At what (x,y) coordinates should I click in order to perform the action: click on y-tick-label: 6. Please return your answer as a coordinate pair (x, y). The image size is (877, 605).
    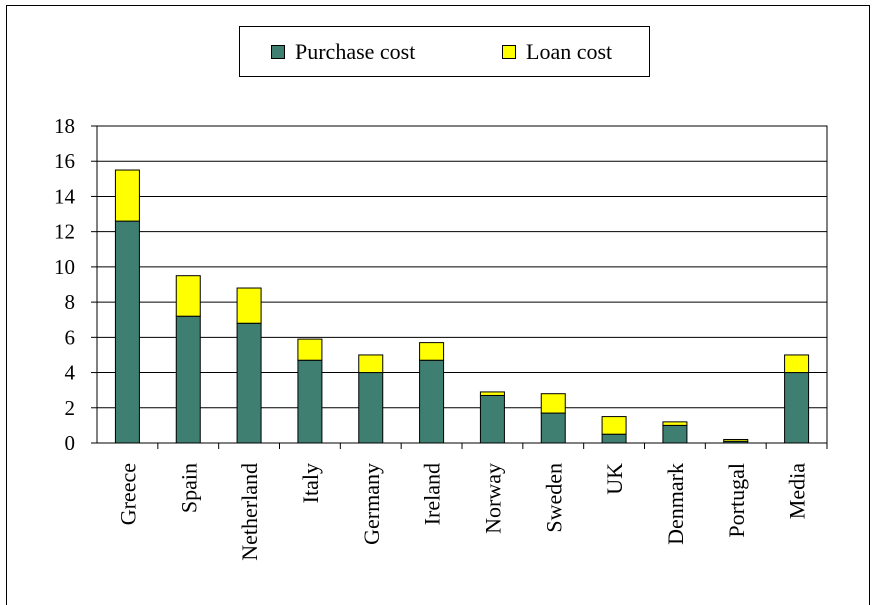
    Looking at the image, I should click on (70, 337).